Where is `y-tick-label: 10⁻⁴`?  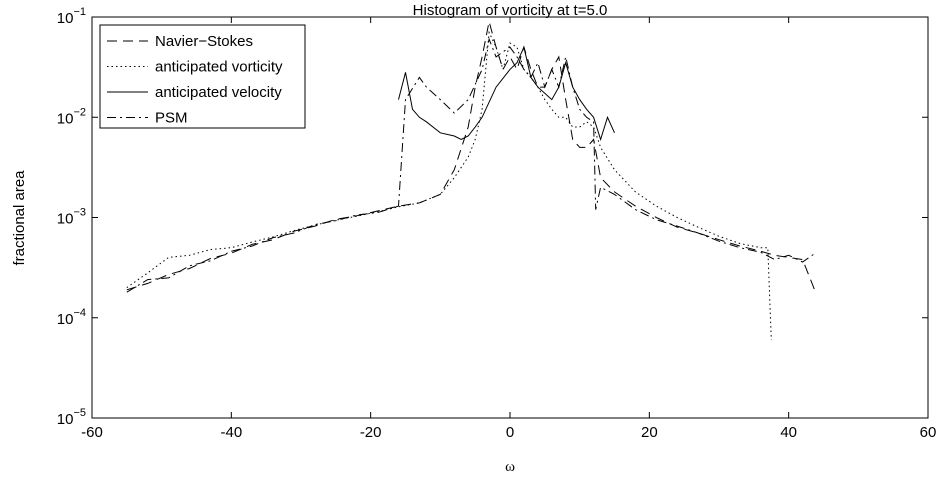
y-tick-label: 10⁻⁴ is located at coordinates (71, 317).